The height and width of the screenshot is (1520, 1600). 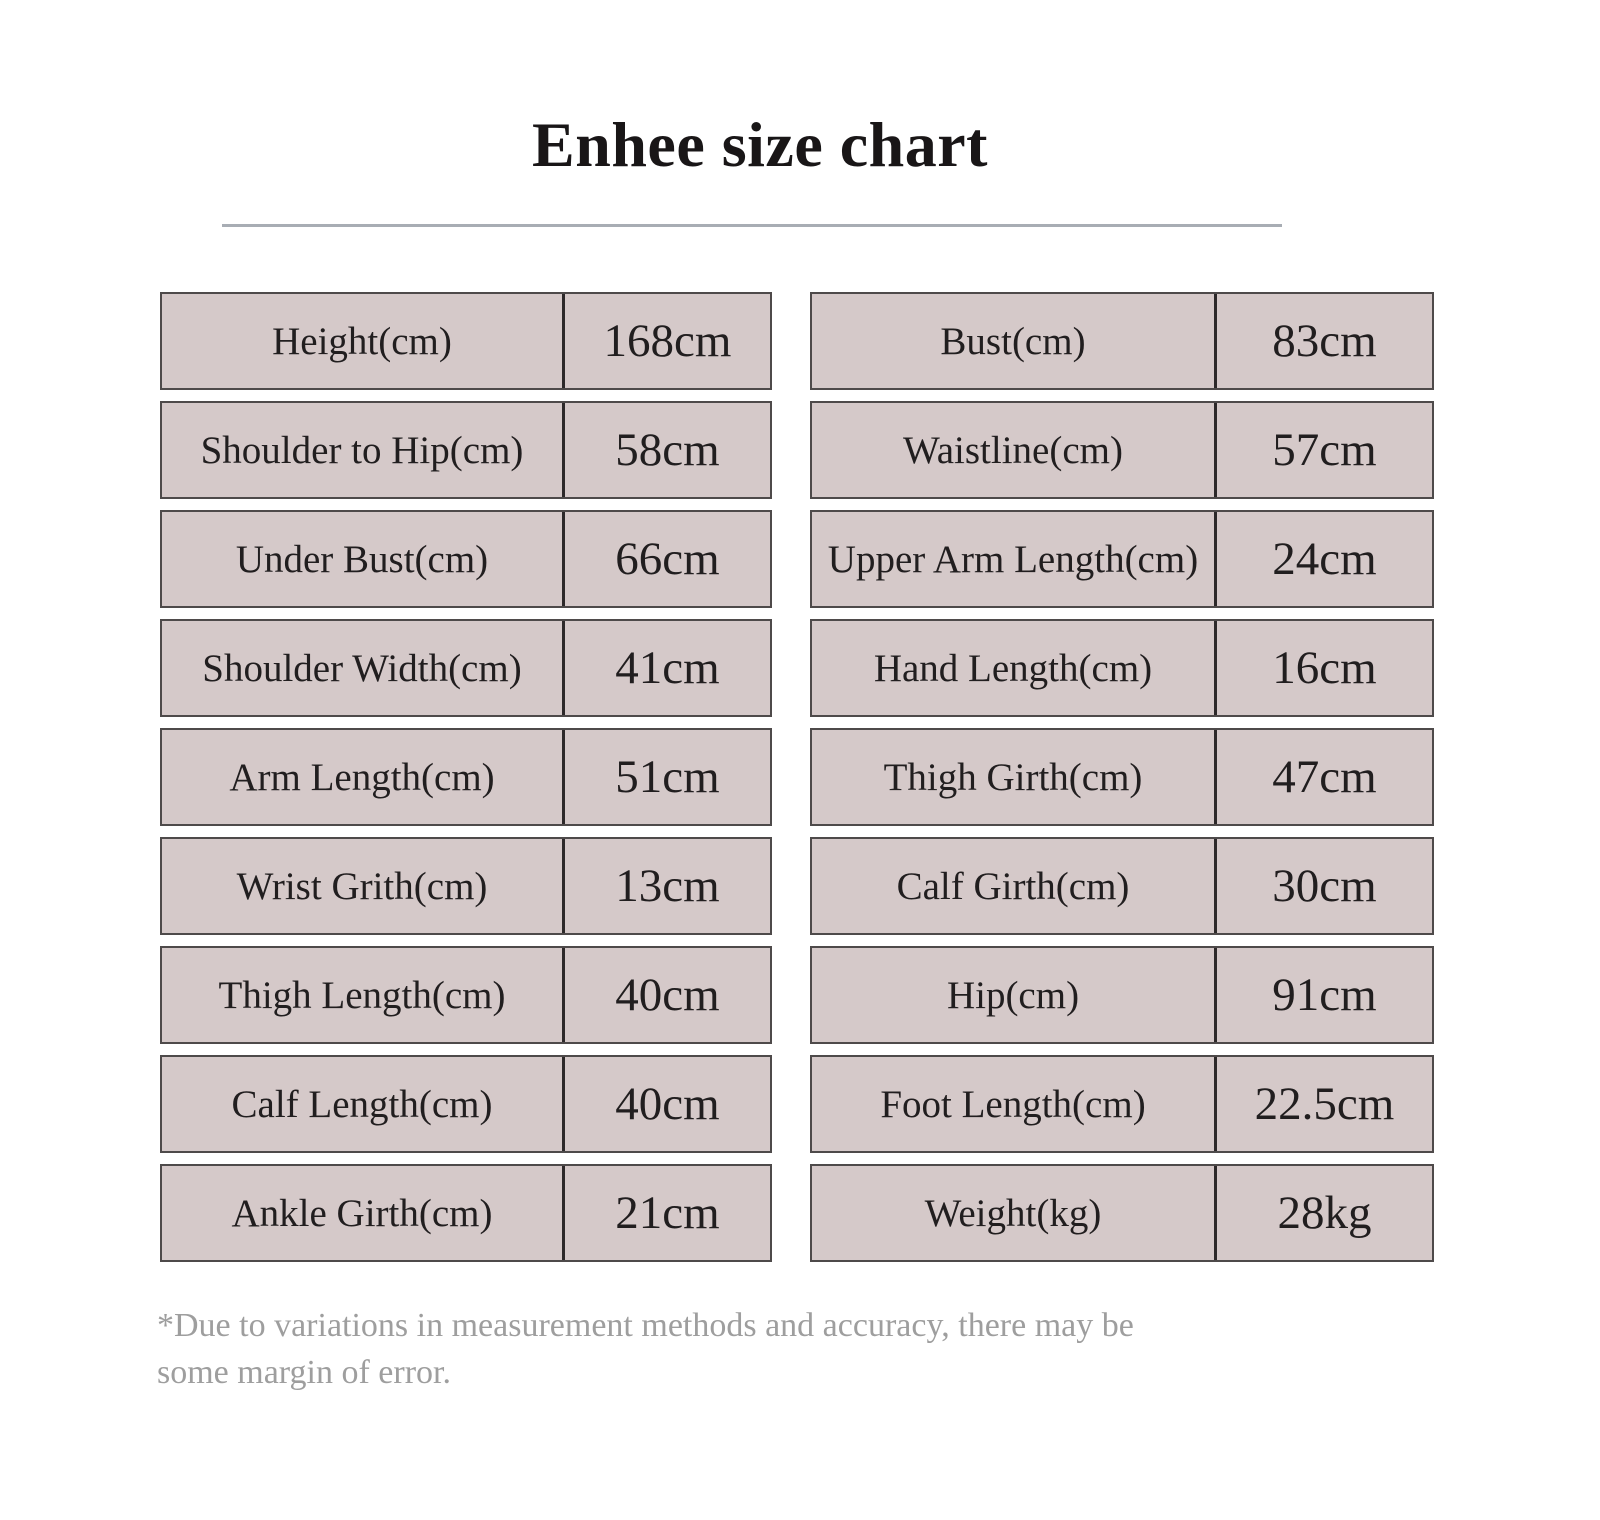 I want to click on measurement-value: 168cm, so click(x=667, y=341).